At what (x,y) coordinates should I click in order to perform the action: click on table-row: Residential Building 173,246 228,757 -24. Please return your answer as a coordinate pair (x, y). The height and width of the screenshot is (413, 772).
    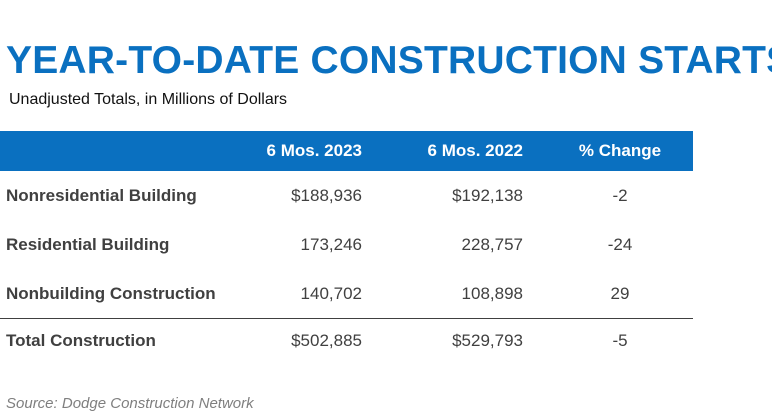
    Looking at the image, I should click on (346, 244).